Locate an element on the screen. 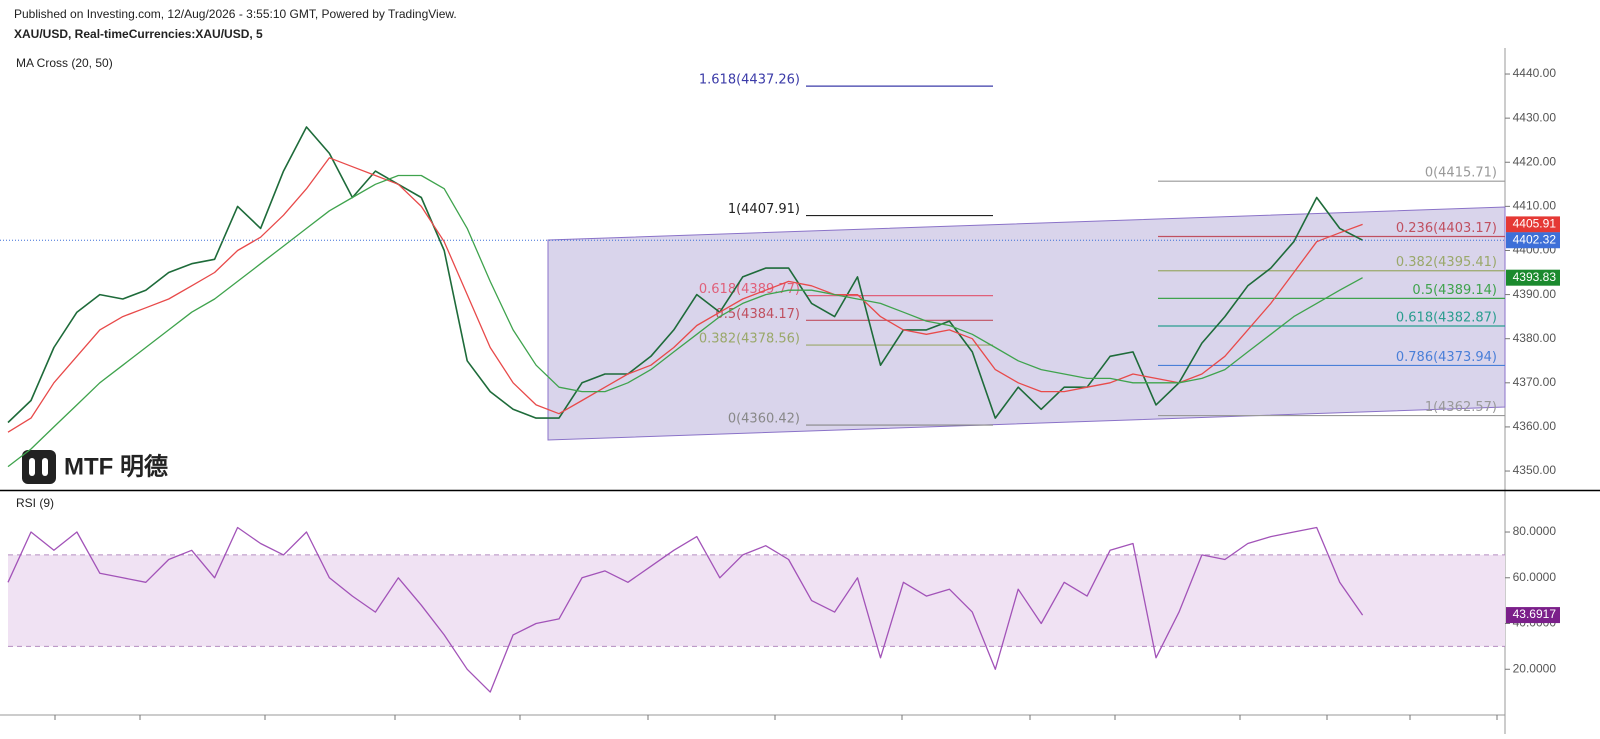 This screenshot has width=1600, height=739. fib-label: 0.618(4382.87) is located at coordinates (1446, 318).